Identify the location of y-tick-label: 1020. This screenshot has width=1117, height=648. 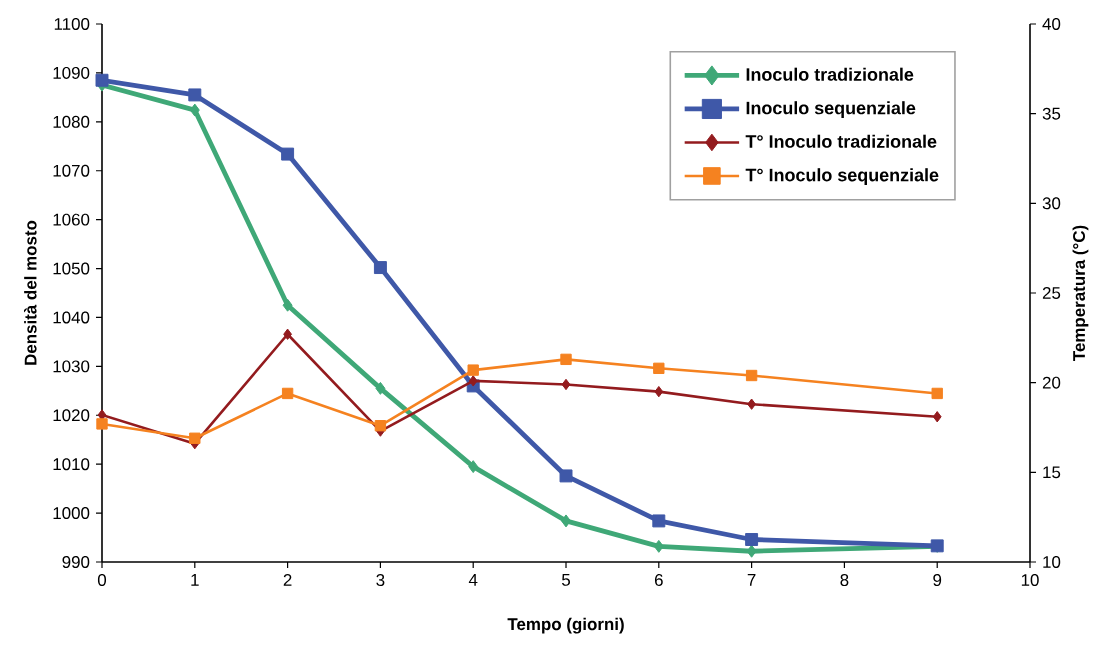
(71, 415).